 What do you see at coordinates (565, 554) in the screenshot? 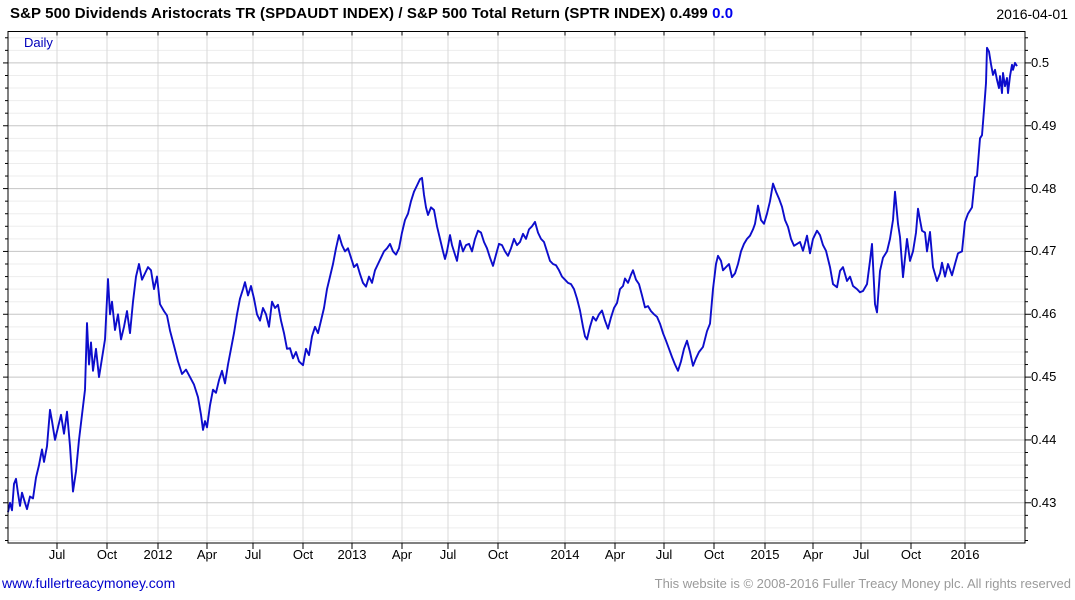
I see `x-axis-label: 2014` at bounding box center [565, 554].